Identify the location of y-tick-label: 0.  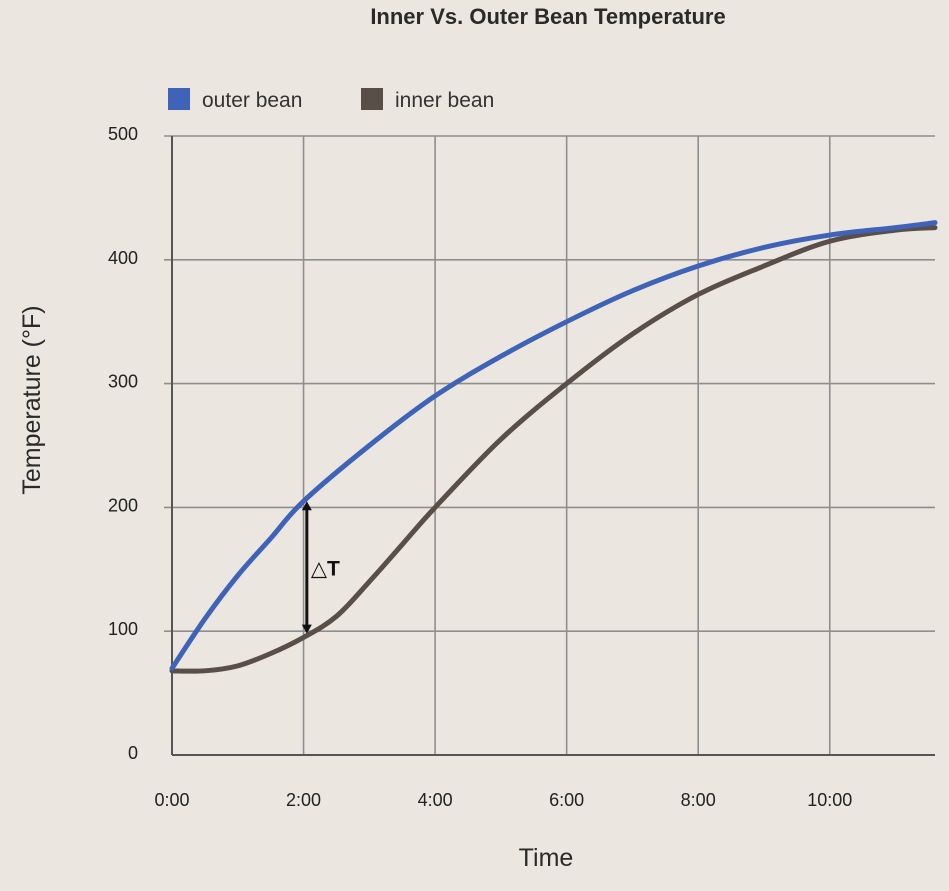
(133, 753).